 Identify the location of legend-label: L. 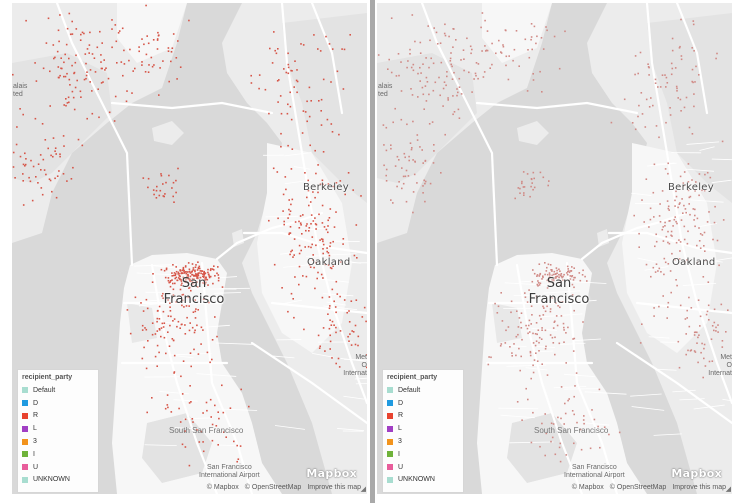
(35, 429).